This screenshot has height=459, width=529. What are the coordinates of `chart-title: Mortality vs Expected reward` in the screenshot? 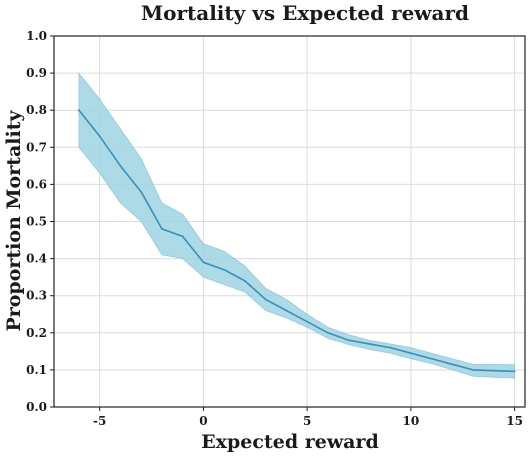 It's located at (305, 13).